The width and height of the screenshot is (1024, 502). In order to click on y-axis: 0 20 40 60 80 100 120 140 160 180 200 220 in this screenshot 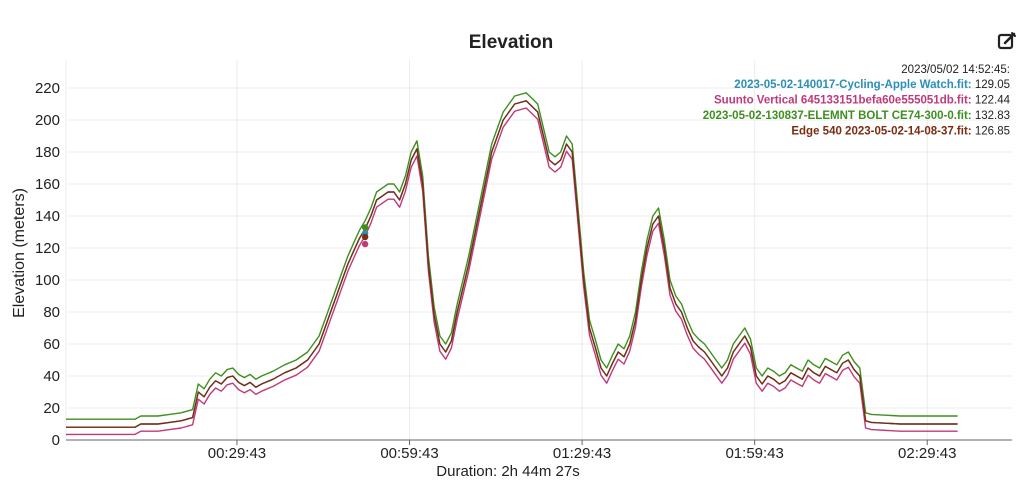, I will do `click(47, 264)`.